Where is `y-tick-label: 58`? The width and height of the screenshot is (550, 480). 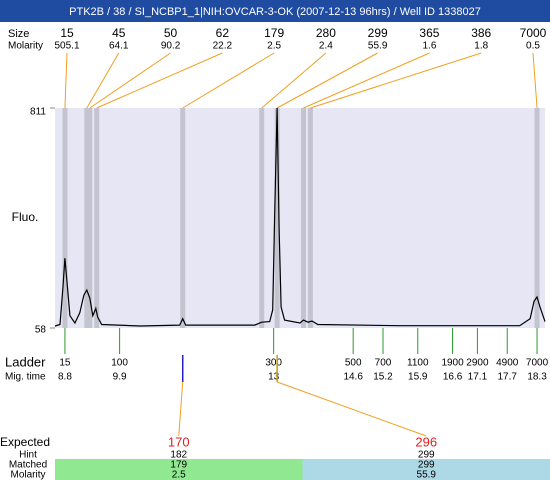 y-tick-label: 58 is located at coordinates (41, 330).